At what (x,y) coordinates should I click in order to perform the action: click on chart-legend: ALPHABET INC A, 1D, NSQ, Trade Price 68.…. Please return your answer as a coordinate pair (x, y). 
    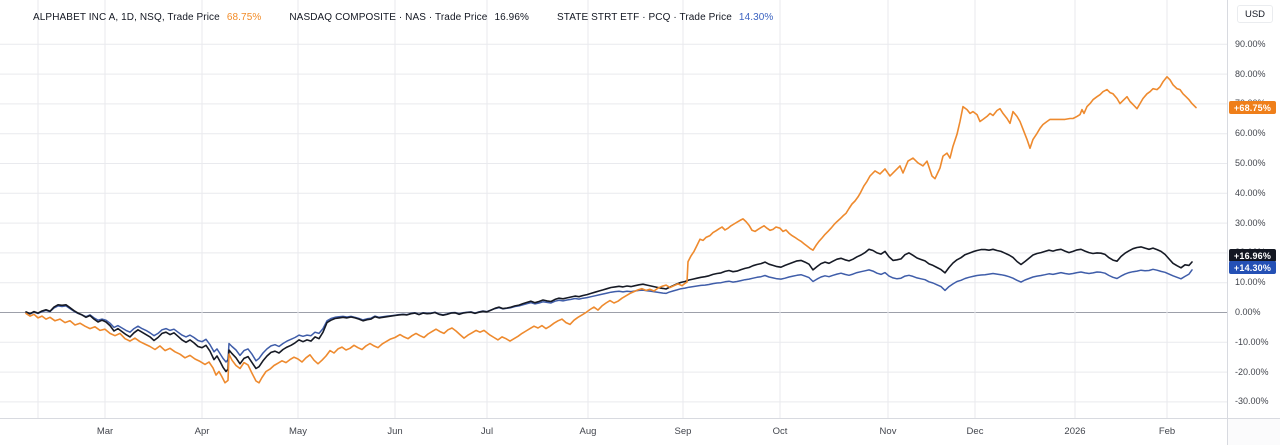
    Looking at the image, I should click on (403, 17).